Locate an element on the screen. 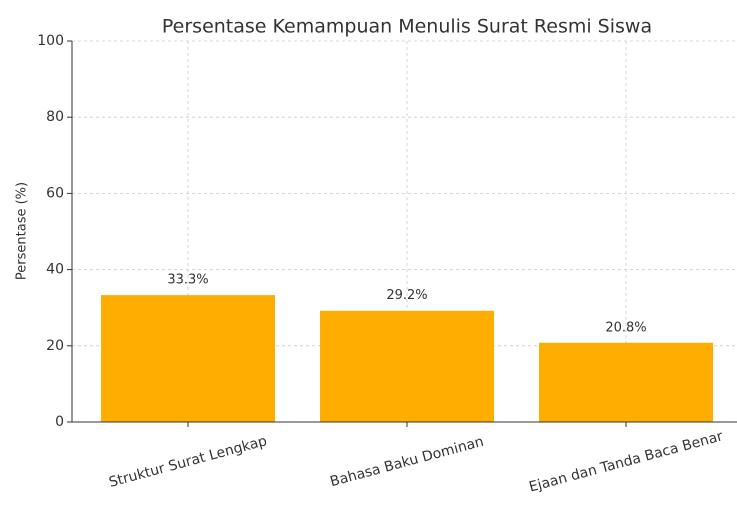  y-tick-label: 40 is located at coordinates (55, 270).